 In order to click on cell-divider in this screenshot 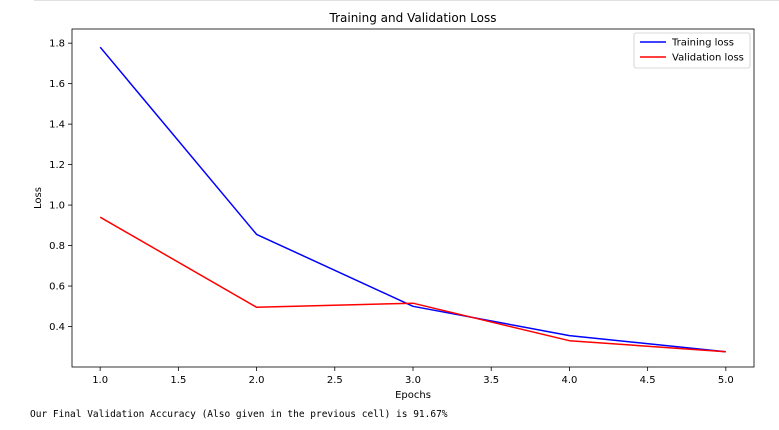, I will do `click(406, 0)`.